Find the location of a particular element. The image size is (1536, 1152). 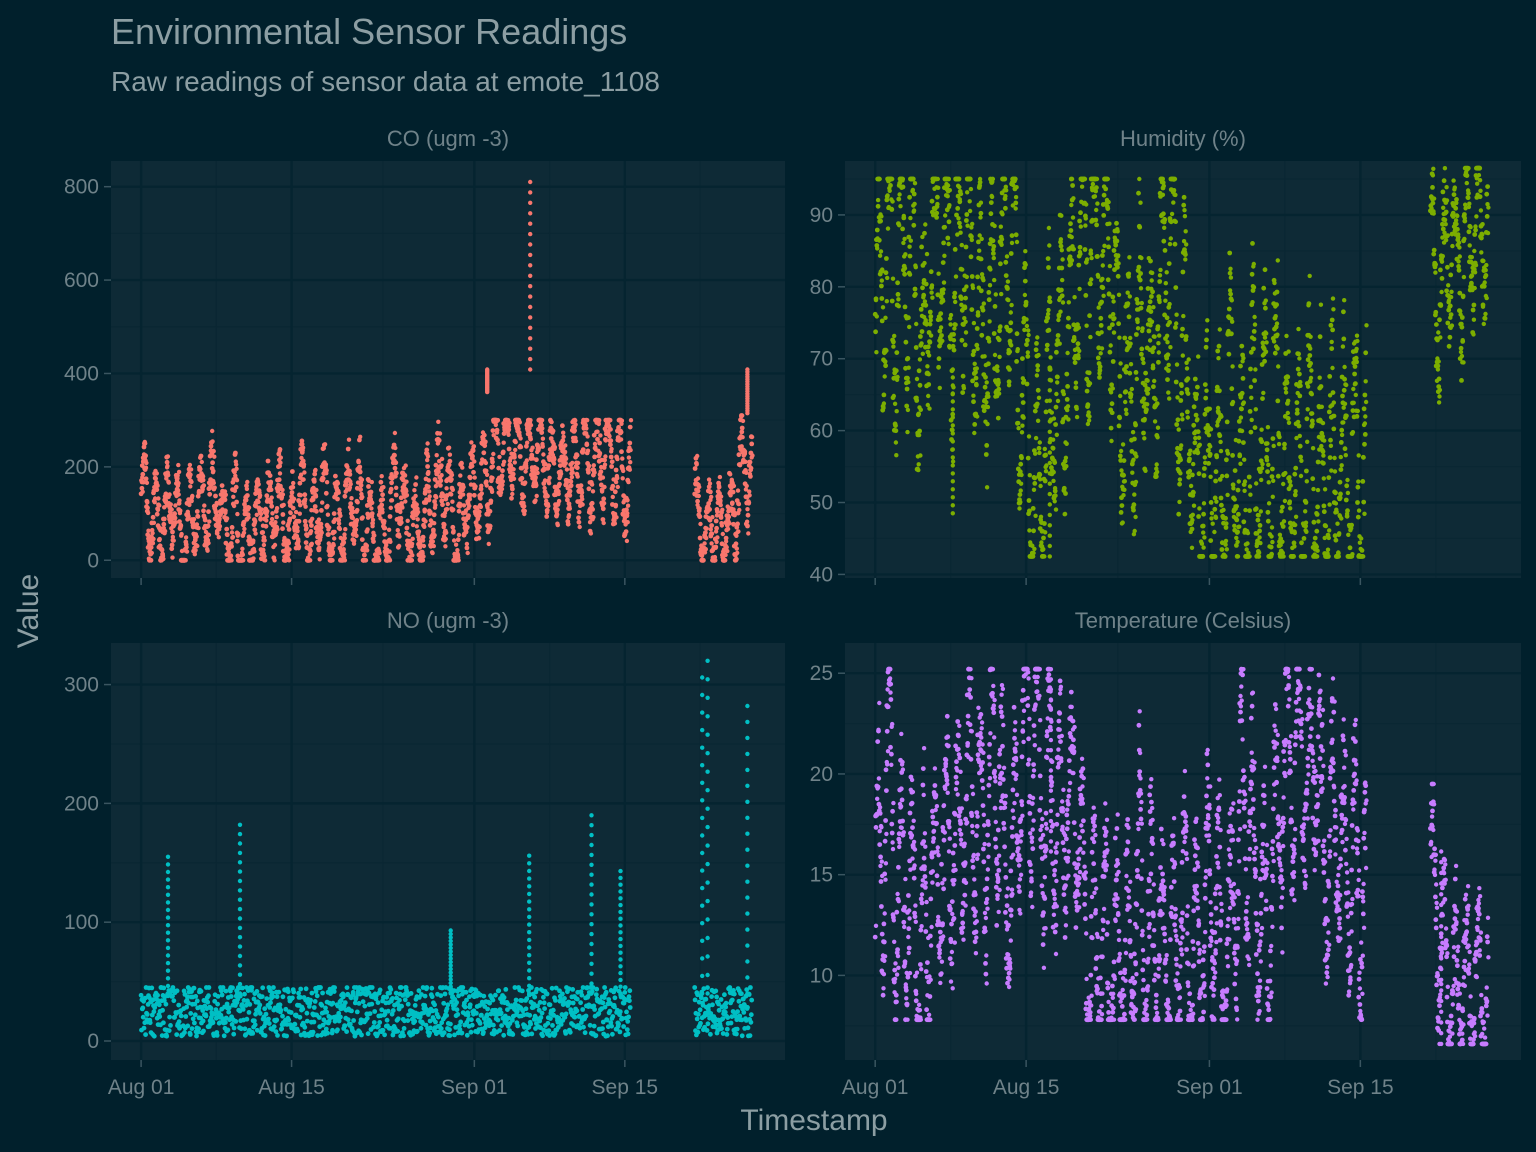

y-tick-label: 800 is located at coordinates (81, 187).